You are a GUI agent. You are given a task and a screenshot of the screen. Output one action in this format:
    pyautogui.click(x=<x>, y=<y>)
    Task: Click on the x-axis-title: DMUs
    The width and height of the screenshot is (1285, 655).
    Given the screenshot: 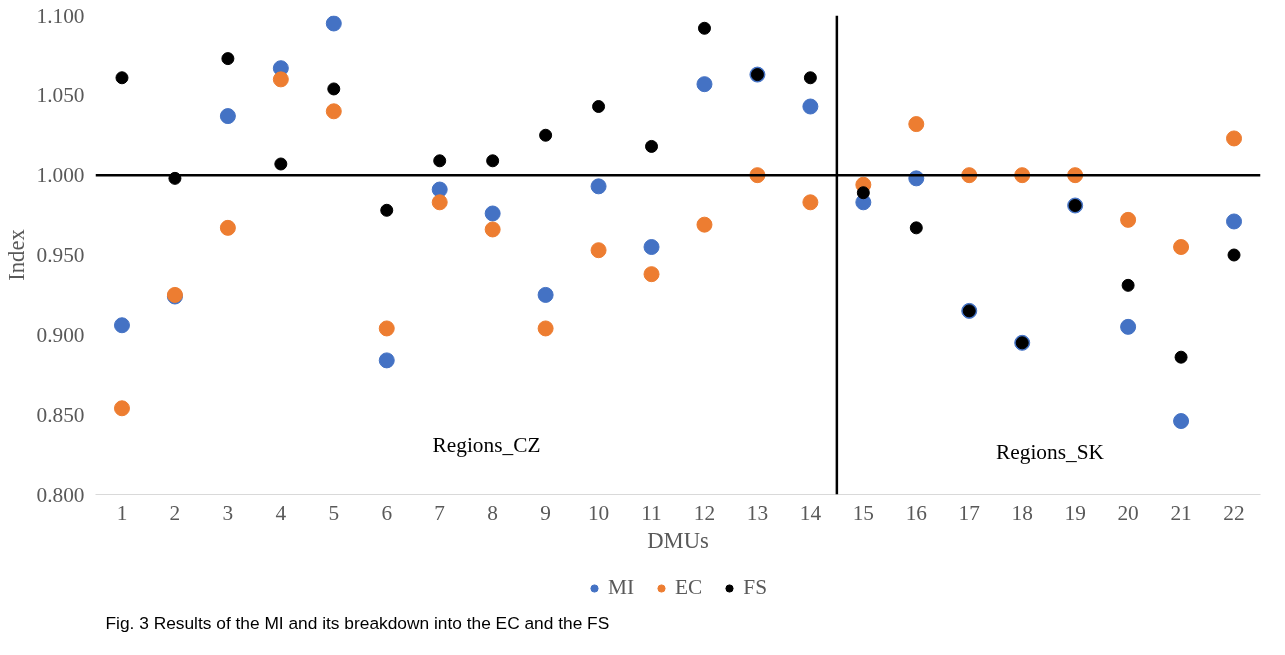 What is the action you would take?
    pyautogui.click(x=678, y=540)
    